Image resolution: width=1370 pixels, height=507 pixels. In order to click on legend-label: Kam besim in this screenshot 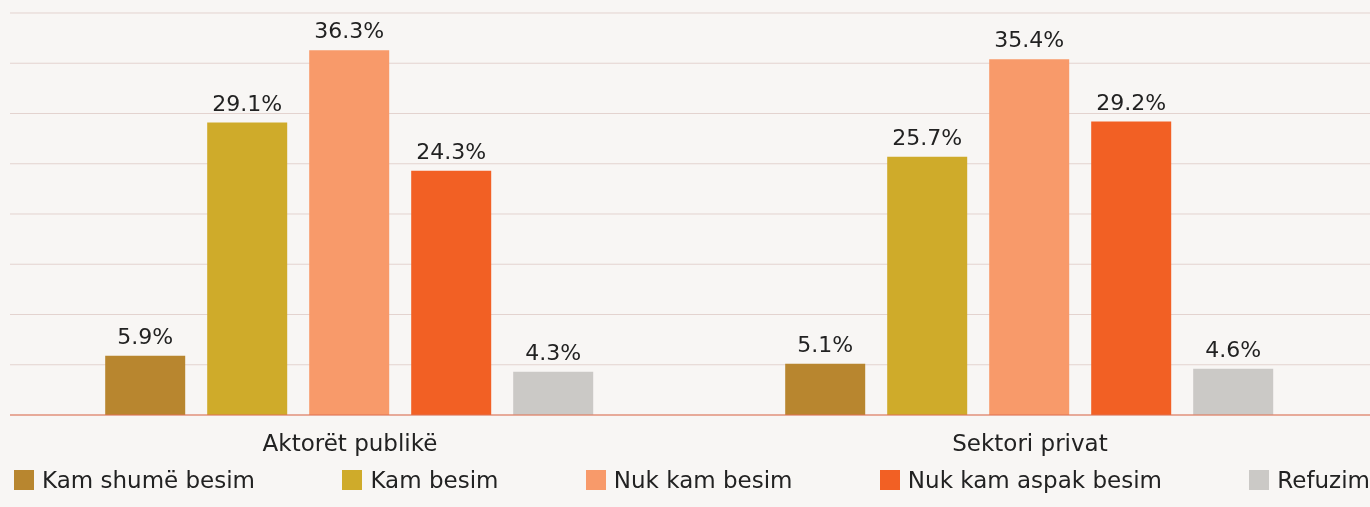, I will do `click(434, 480)`.